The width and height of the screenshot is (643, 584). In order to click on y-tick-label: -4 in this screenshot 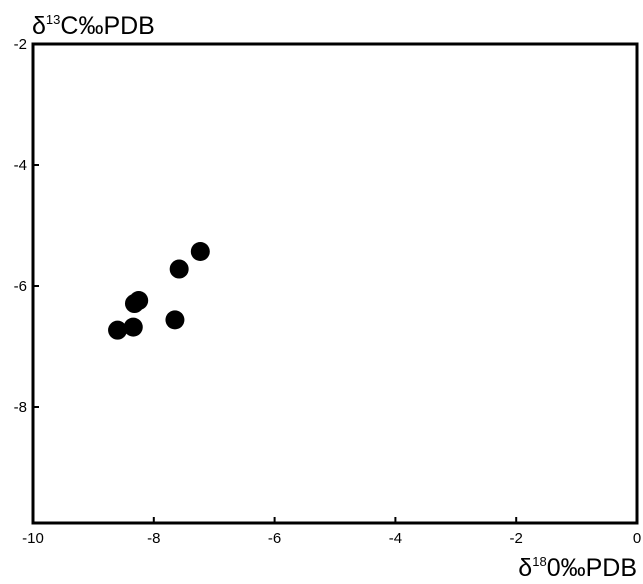, I will do `click(20, 165)`.